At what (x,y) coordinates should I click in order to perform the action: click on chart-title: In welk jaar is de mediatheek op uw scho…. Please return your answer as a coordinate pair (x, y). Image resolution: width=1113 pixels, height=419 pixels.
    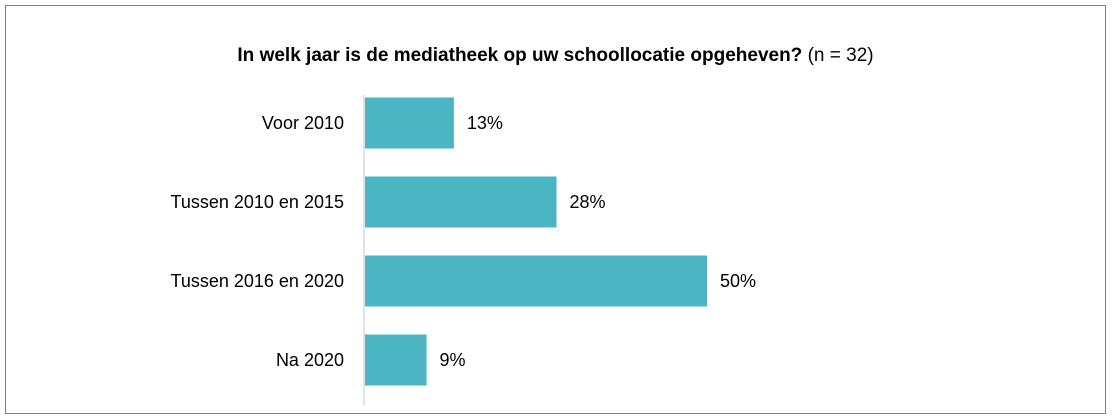
    Looking at the image, I should click on (555, 56).